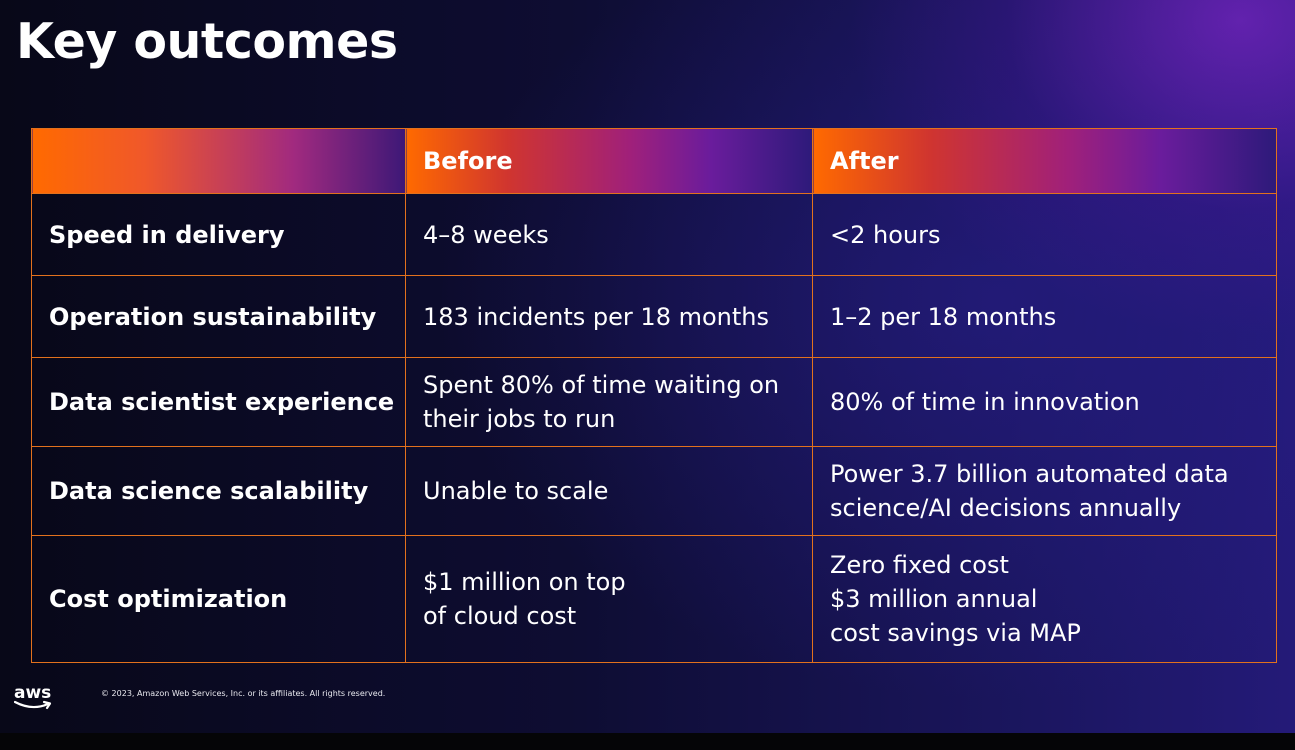 Image resolution: width=1295 pixels, height=750 pixels. Describe the element at coordinates (943, 316) in the screenshot. I see `after-text: 1–2 per 18 months` at that location.